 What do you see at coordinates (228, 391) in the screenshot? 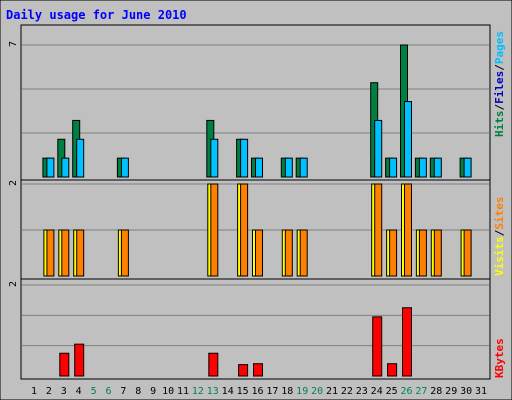
I see `x-tick-label-day-14: 14` at bounding box center [228, 391].